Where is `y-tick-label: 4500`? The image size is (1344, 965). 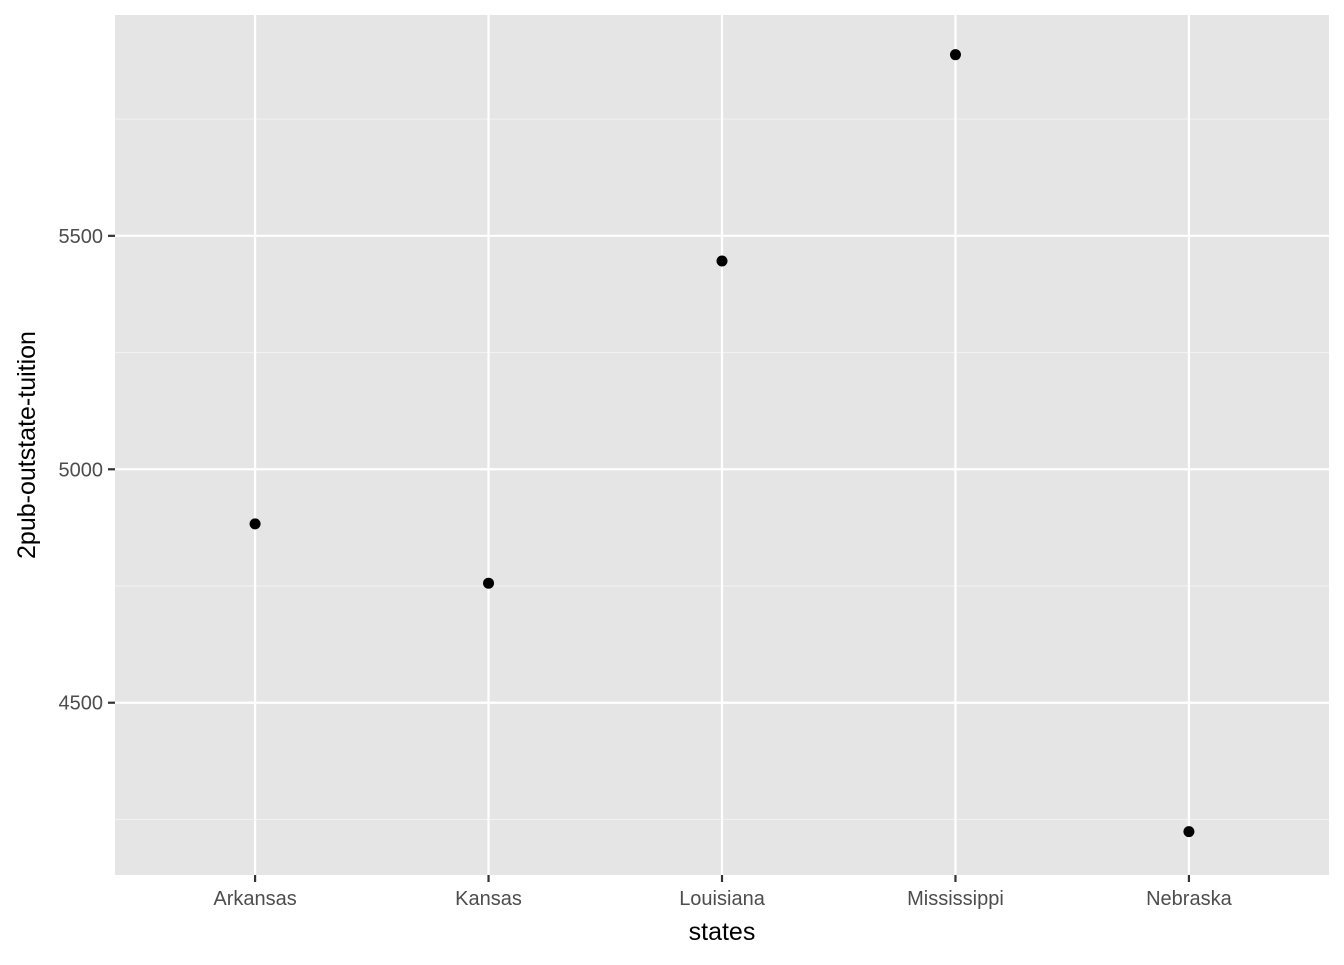
y-tick-label: 4500 is located at coordinates (81, 704).